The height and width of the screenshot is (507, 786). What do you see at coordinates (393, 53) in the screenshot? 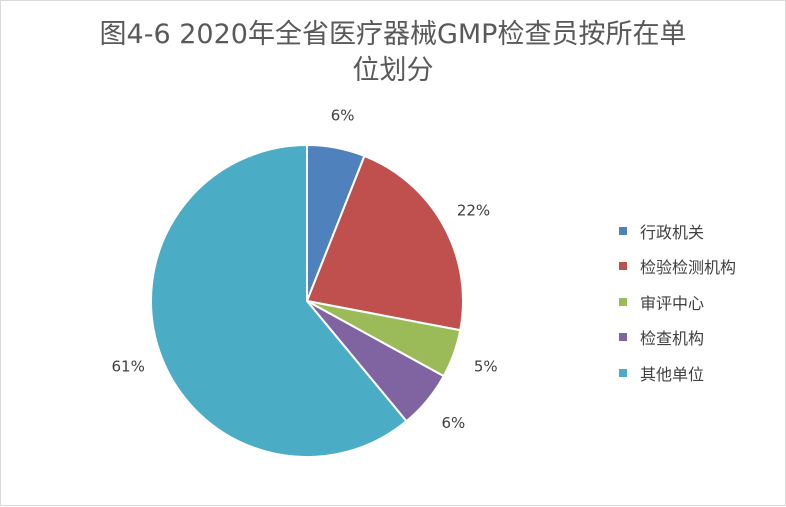
I see `chart-title: 图4-6 2020年全省医疗器械GMP检查员按所在单 位划分` at bounding box center [393, 53].